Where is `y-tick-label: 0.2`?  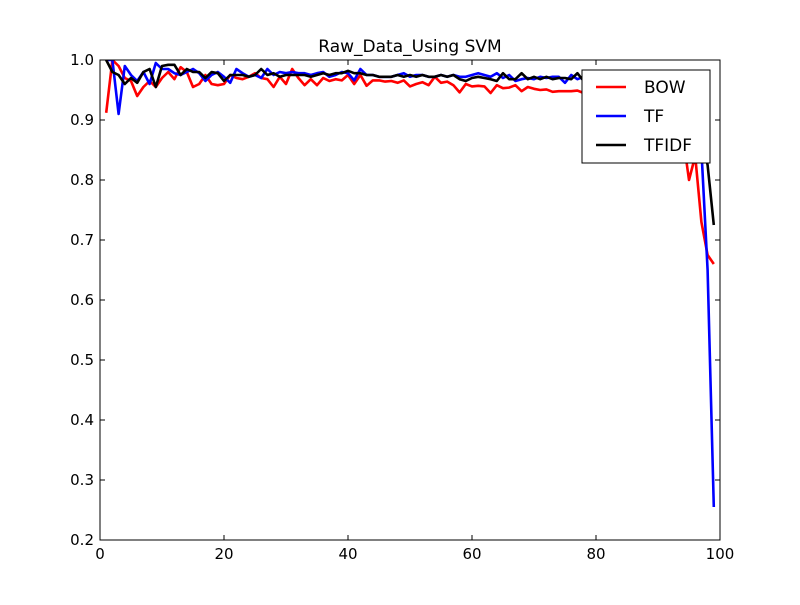
y-tick-label: 0.2 is located at coordinates (82, 540).